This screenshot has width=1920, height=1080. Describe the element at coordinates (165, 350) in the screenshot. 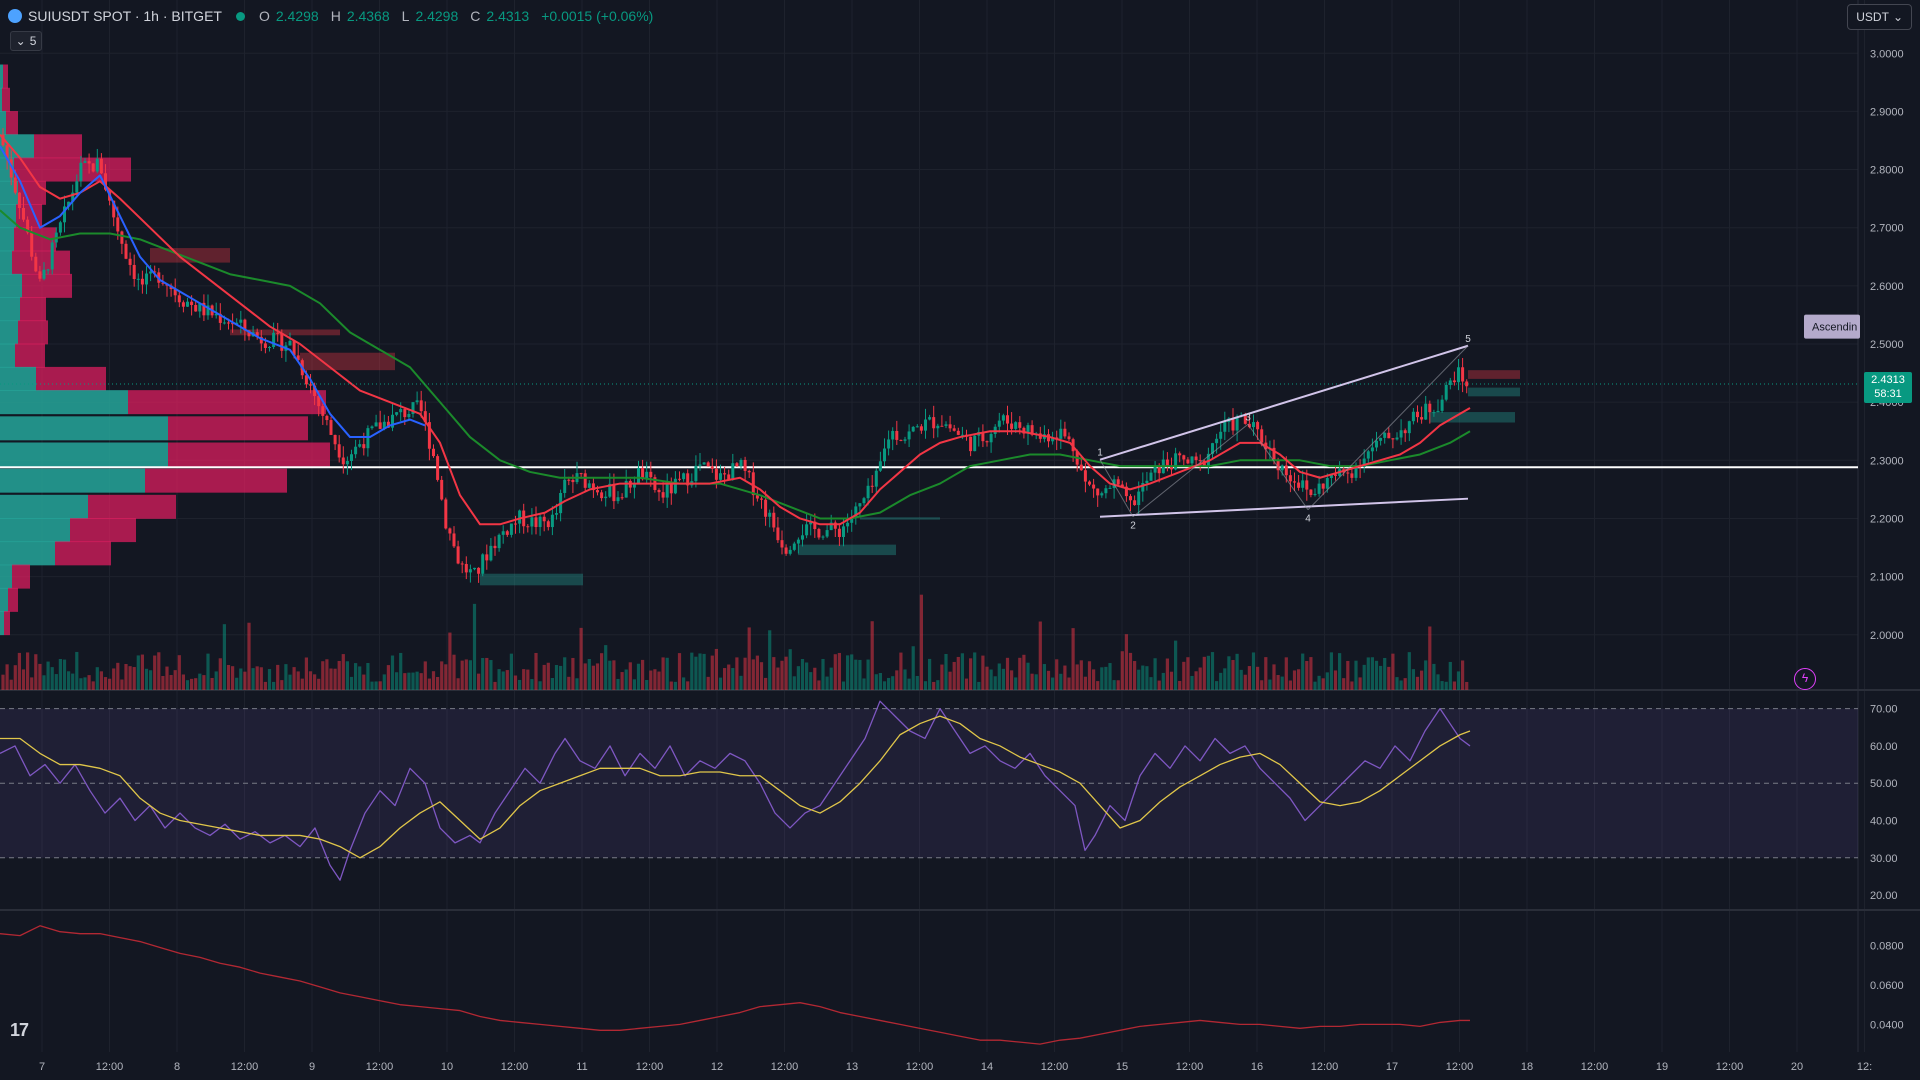

I see `volume-profile` at that location.